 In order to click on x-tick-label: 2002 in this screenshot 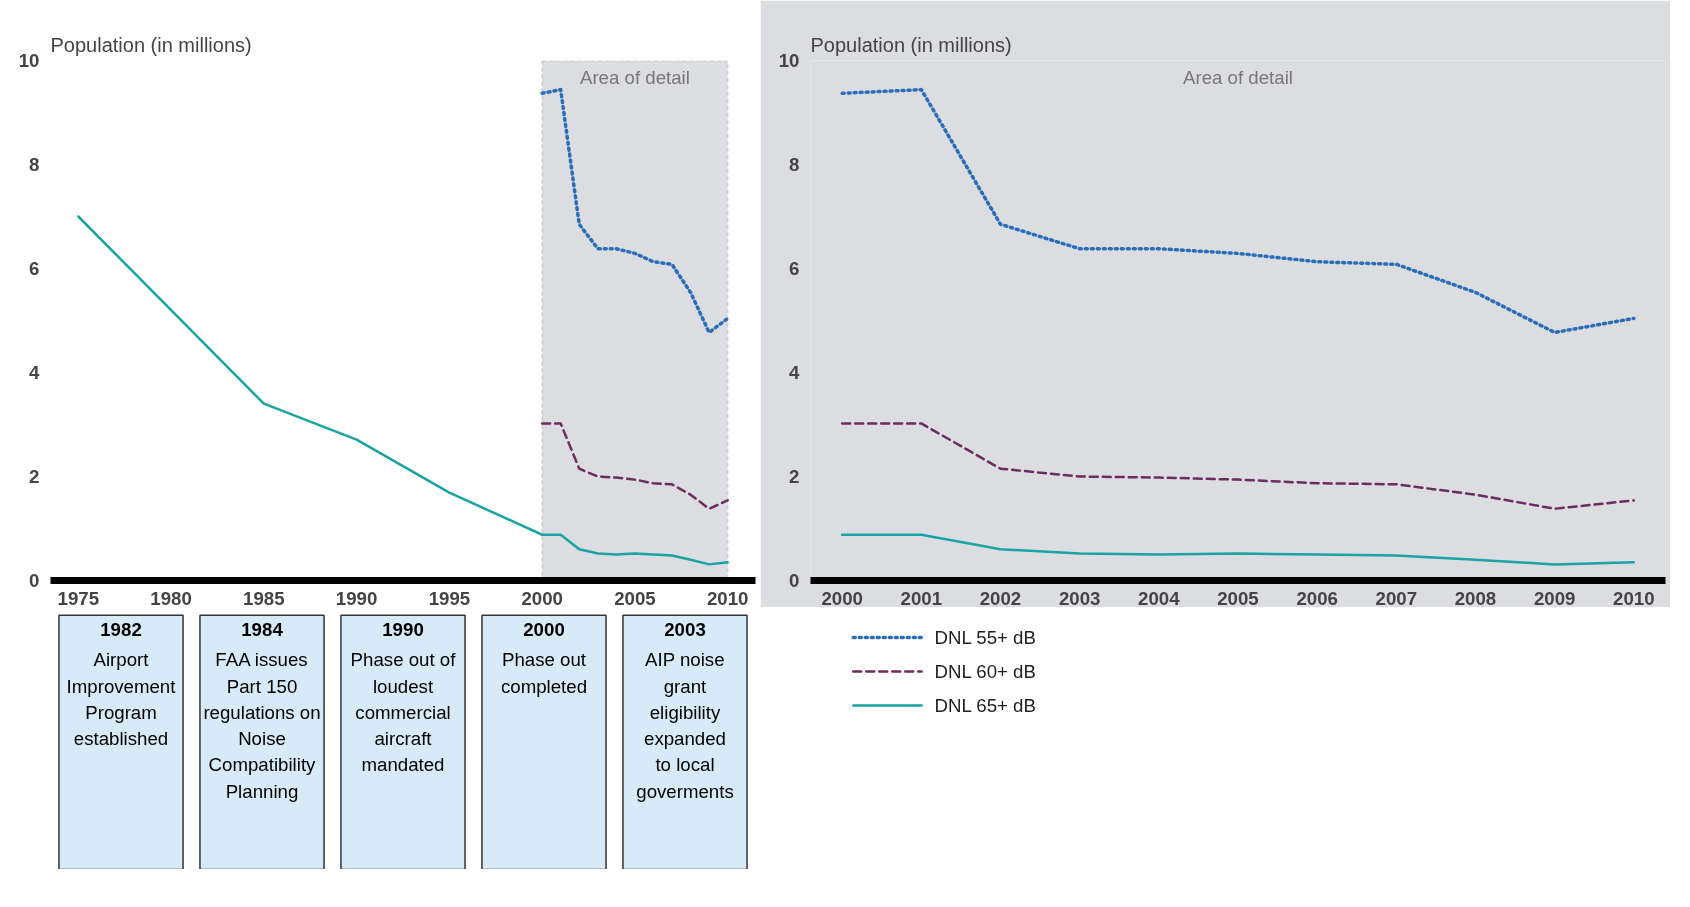, I will do `click(1000, 598)`.